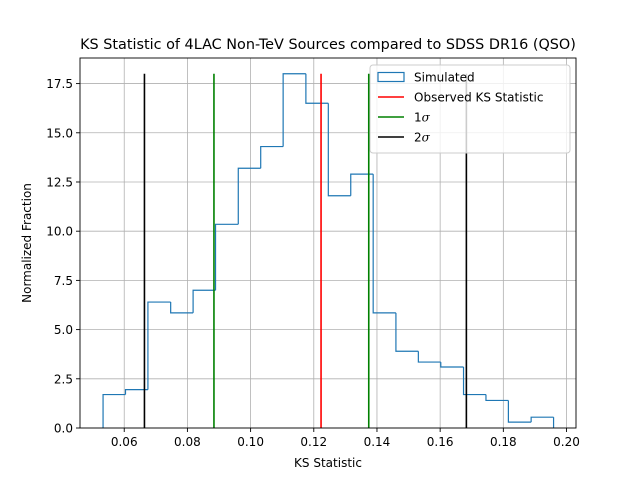 This screenshot has width=640, height=480. I want to click on y-tick-label: 7.5, so click(63, 281).